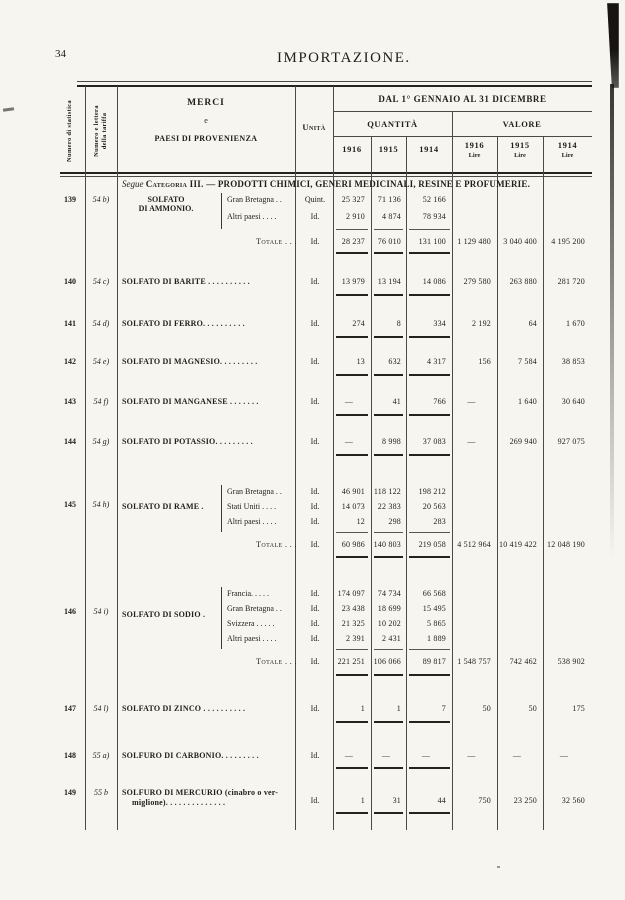 This screenshot has width=625, height=900. I want to click on qty-1916-cell: 13 979, so click(353, 281).